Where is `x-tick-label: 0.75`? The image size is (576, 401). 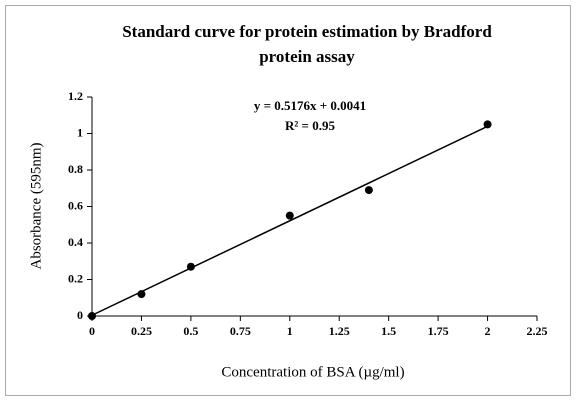
x-tick-label: 0.75 is located at coordinates (240, 331).